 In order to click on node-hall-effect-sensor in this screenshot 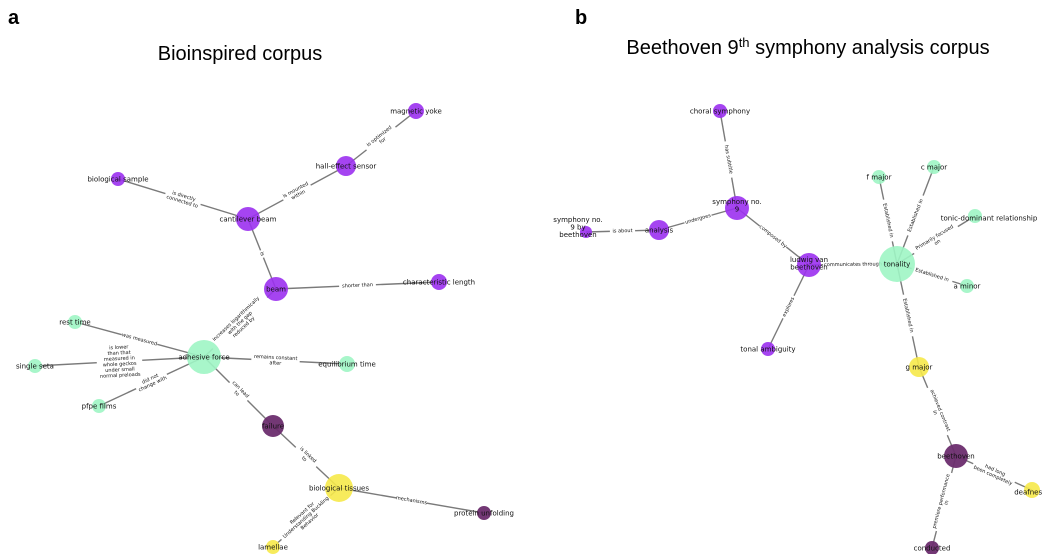, I will do `click(346, 166)`.